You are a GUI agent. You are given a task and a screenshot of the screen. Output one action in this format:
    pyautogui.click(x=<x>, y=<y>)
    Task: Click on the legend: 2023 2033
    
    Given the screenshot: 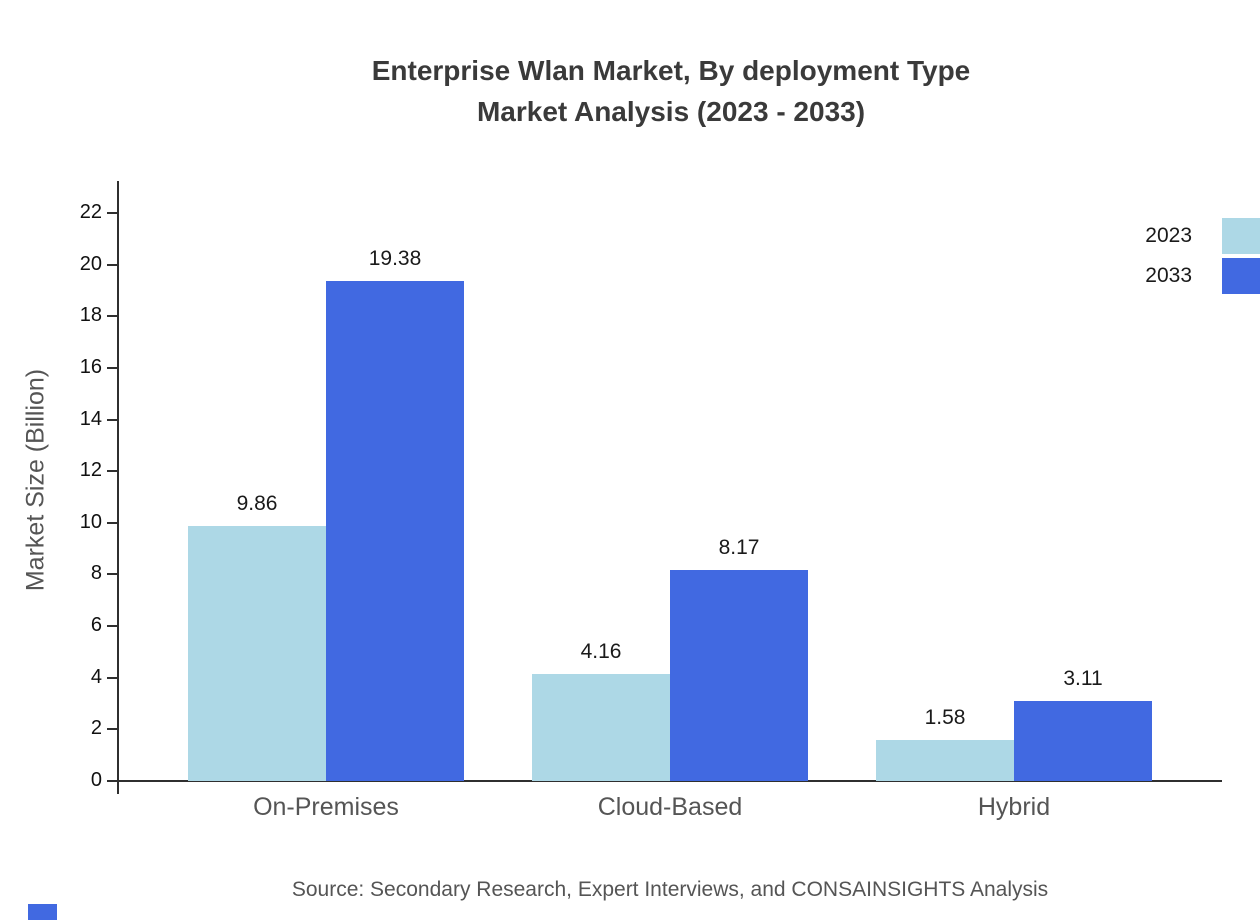 What is the action you would take?
    pyautogui.click(x=1202, y=256)
    